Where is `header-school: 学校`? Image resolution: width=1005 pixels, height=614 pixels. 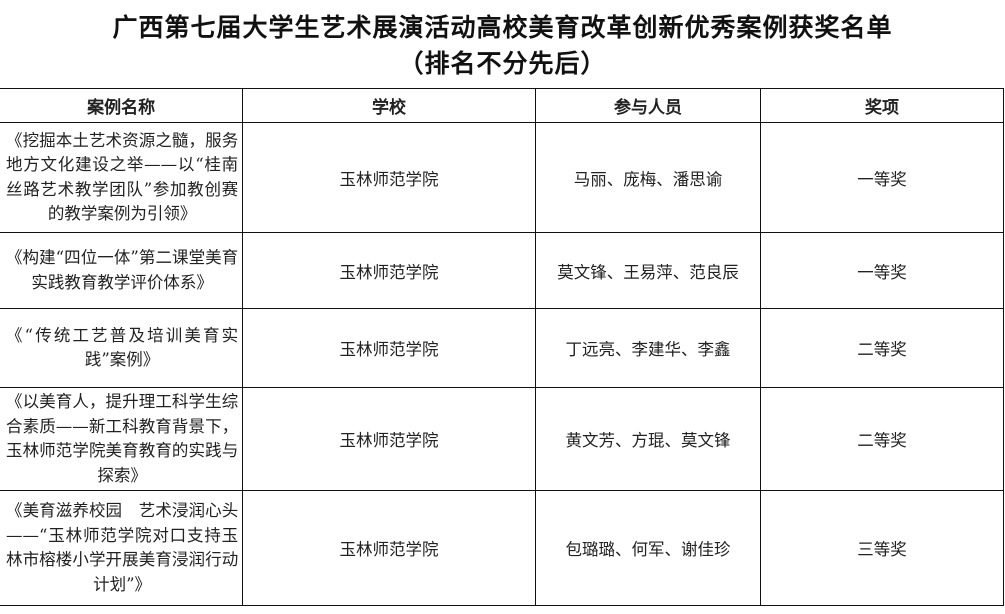 header-school: 学校 is located at coordinates (389, 105).